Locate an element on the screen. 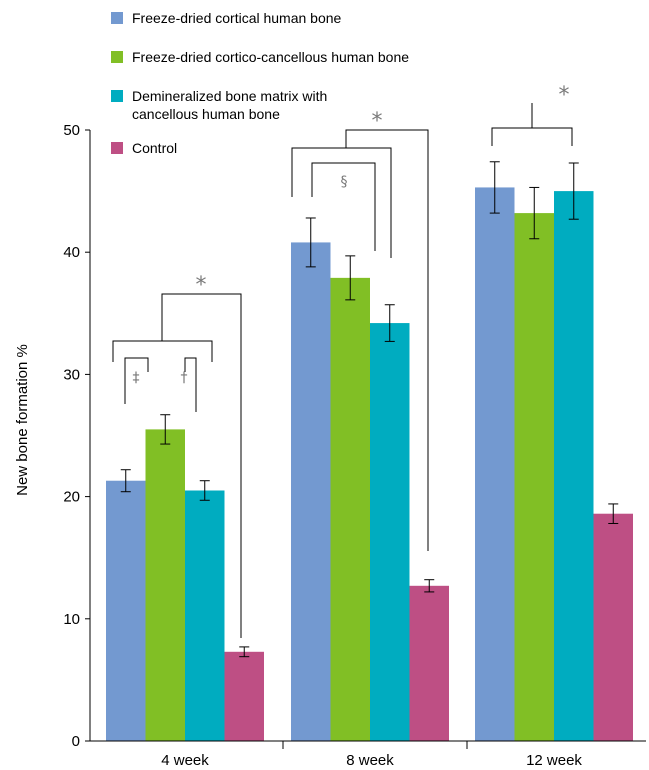  bracket-8wk-vs-control is located at coordinates (387, 340).